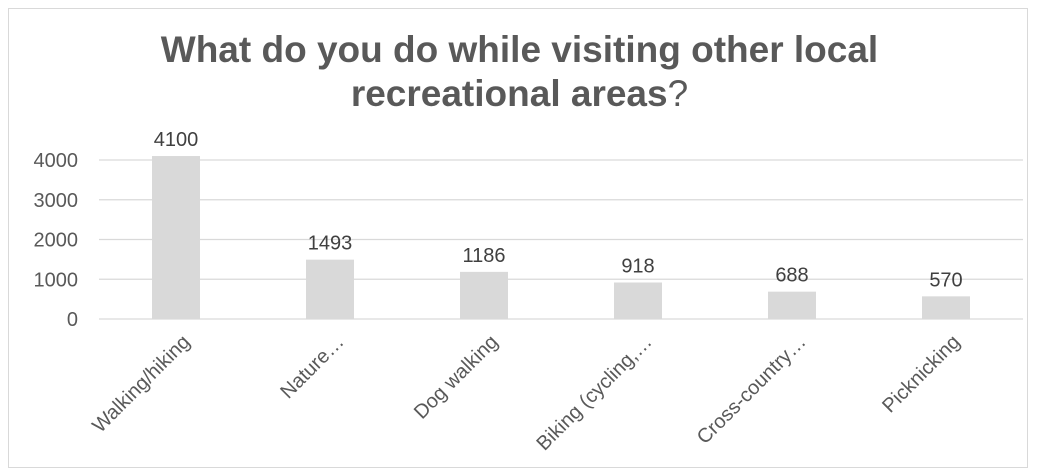 The width and height of the screenshot is (1039, 476). Describe the element at coordinates (483, 256) in the screenshot. I see `data-label: 1186` at that location.